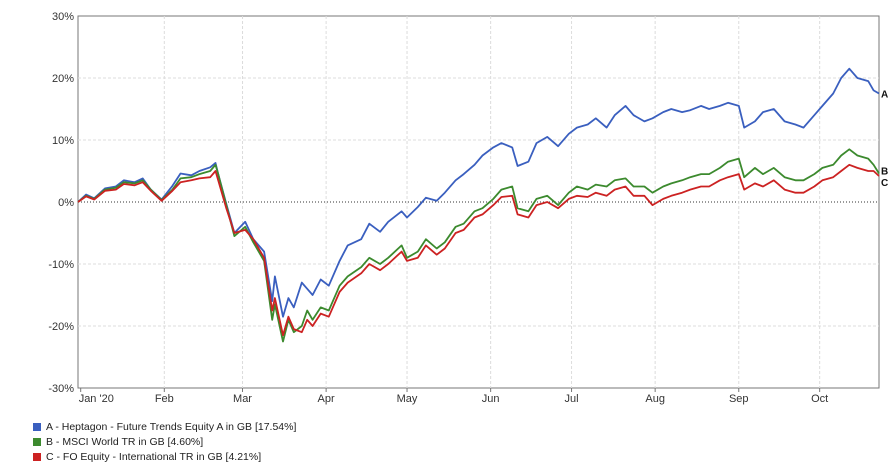  What do you see at coordinates (63, 17) in the screenshot?
I see `y-tick-label: 30%` at bounding box center [63, 17].